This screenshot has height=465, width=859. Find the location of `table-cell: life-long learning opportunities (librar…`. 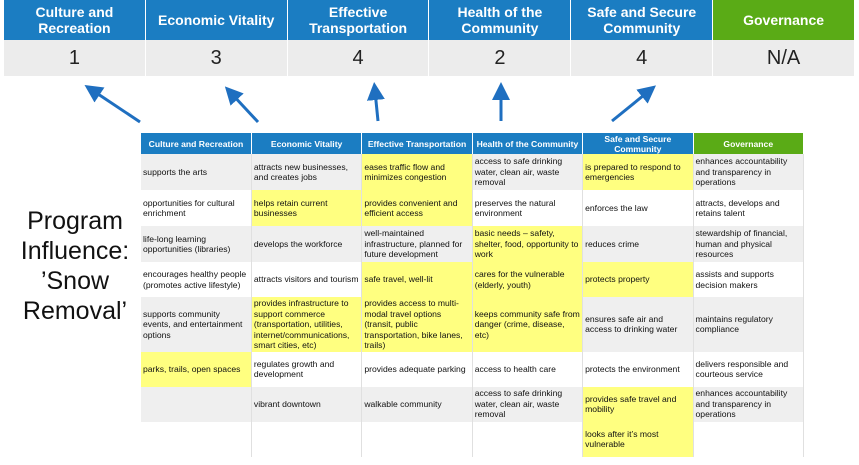

table-cell: life-long learning opportunities (librar… is located at coordinates (196, 244).